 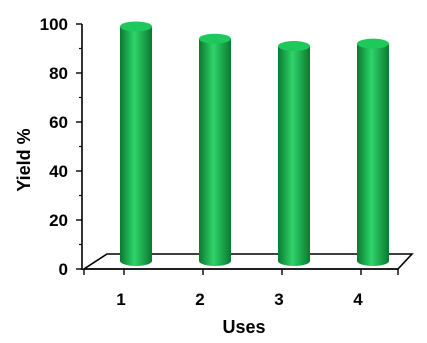 I want to click on y-tick-label: 40, so click(x=58, y=171).